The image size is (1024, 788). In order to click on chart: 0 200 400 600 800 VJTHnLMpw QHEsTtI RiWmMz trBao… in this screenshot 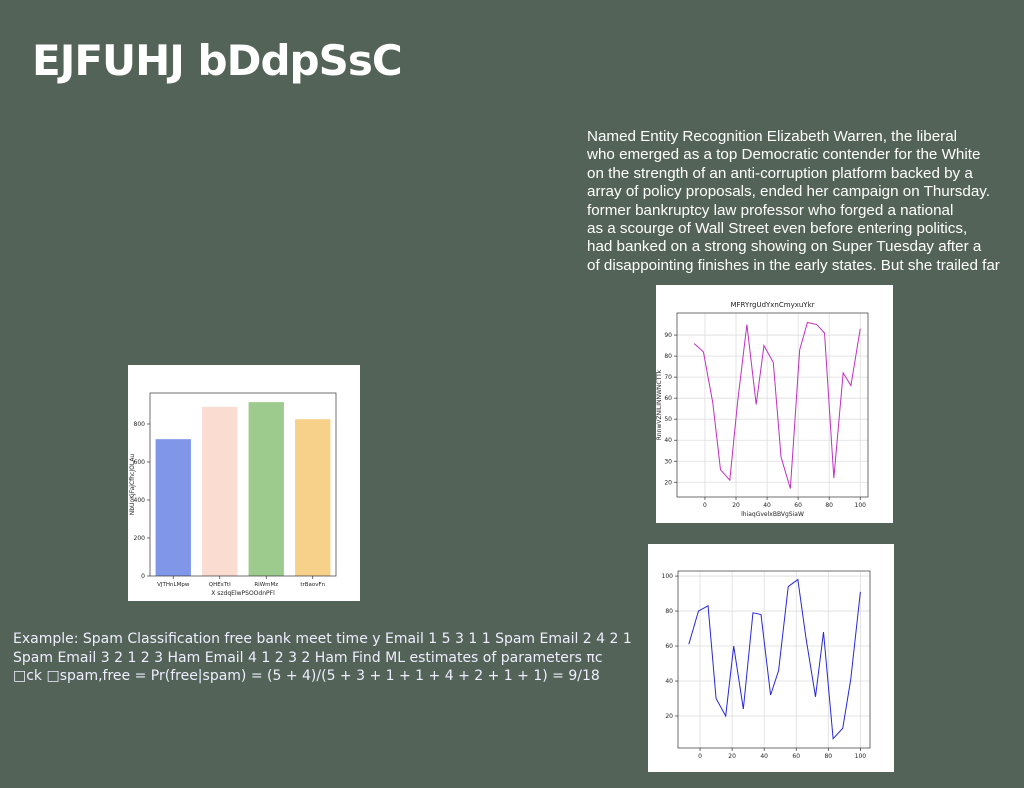, I will do `click(244, 483)`.